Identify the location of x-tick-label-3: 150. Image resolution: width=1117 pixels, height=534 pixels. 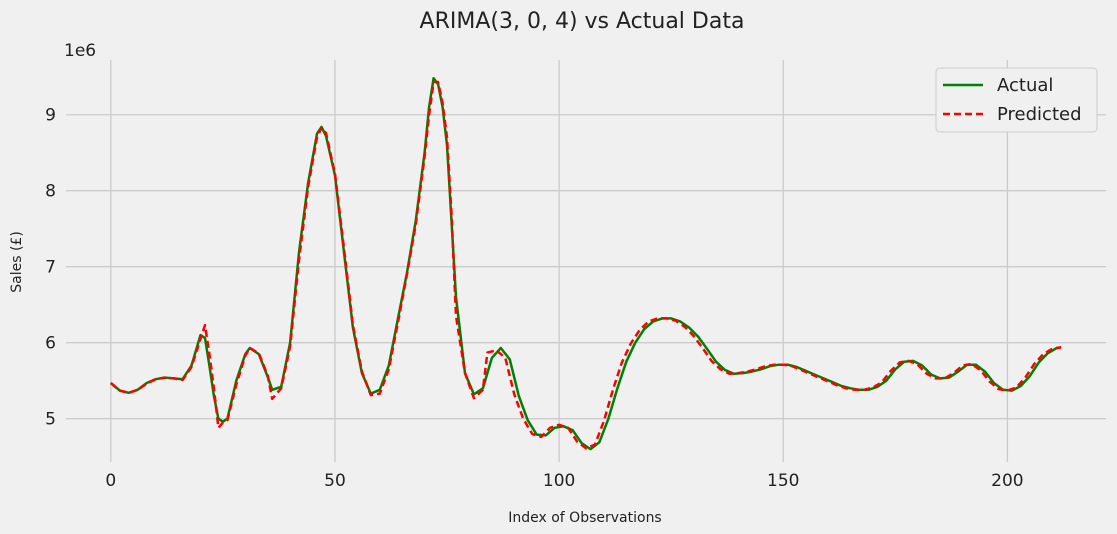
(783, 481).